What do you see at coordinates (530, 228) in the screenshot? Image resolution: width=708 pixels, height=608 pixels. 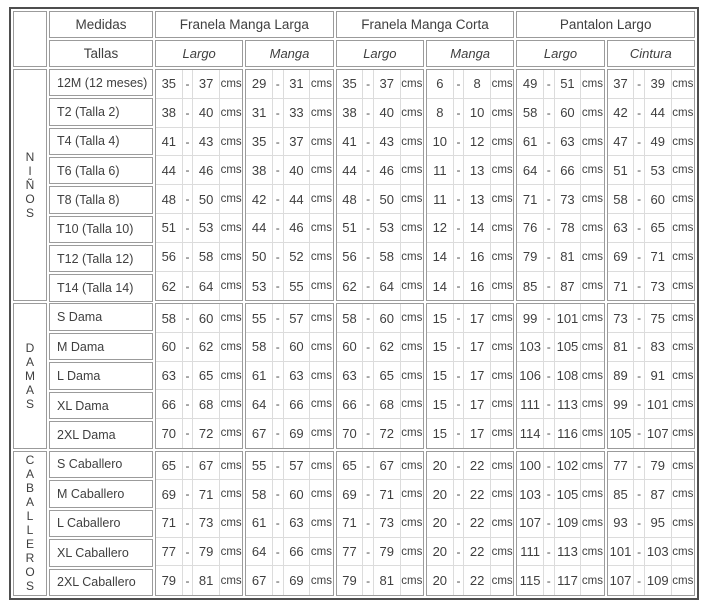 I see `measure-min: 76` at bounding box center [530, 228].